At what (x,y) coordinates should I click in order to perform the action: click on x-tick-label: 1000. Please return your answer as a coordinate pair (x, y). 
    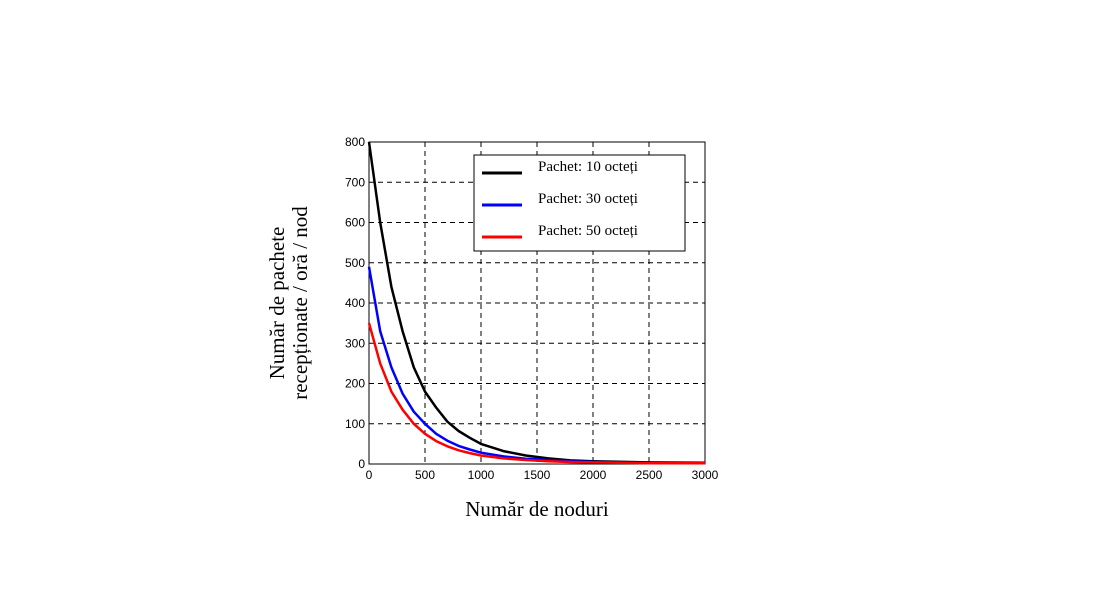
    Looking at the image, I should click on (481, 475).